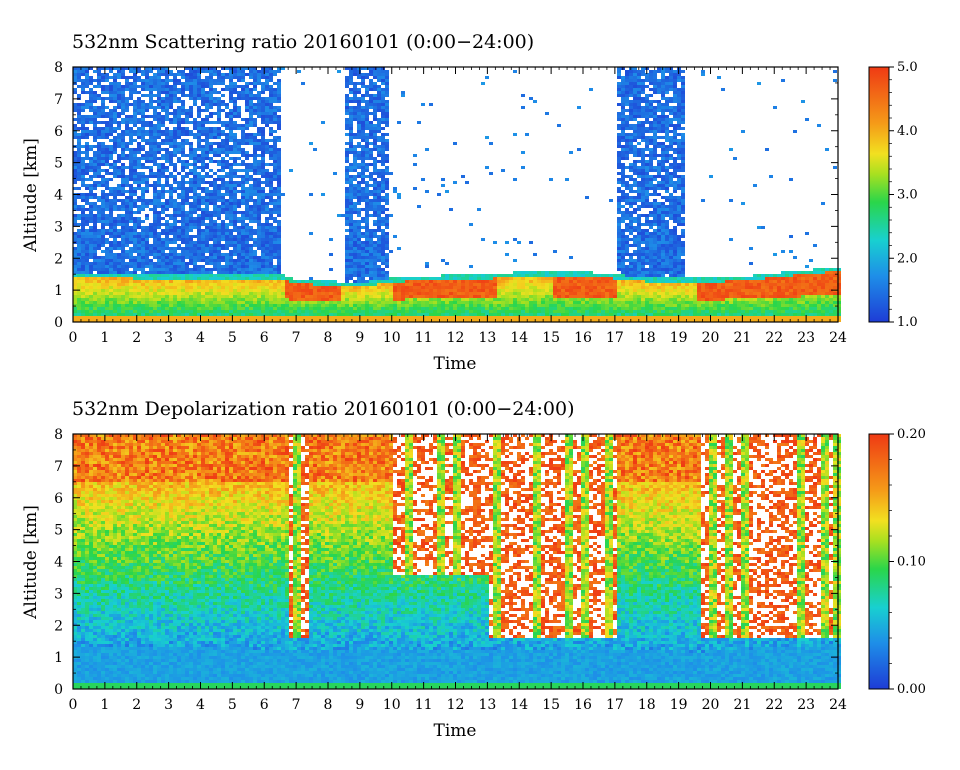 The height and width of the screenshot is (770, 960). I want to click on depolarization-colorbar: 0.00 0.10 0.20, so click(897, 562).